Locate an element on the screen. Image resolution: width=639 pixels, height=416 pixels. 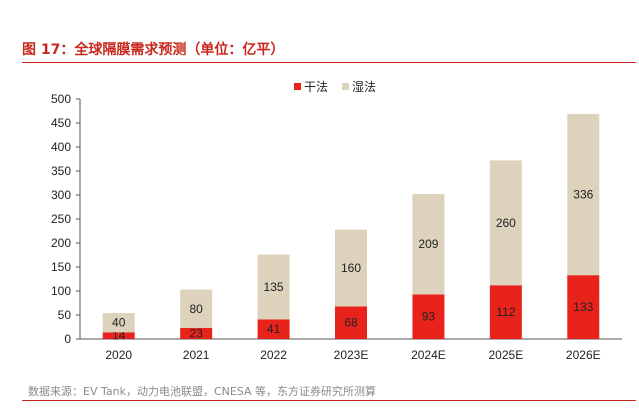
legend-swatch-dry is located at coordinates (297, 86).